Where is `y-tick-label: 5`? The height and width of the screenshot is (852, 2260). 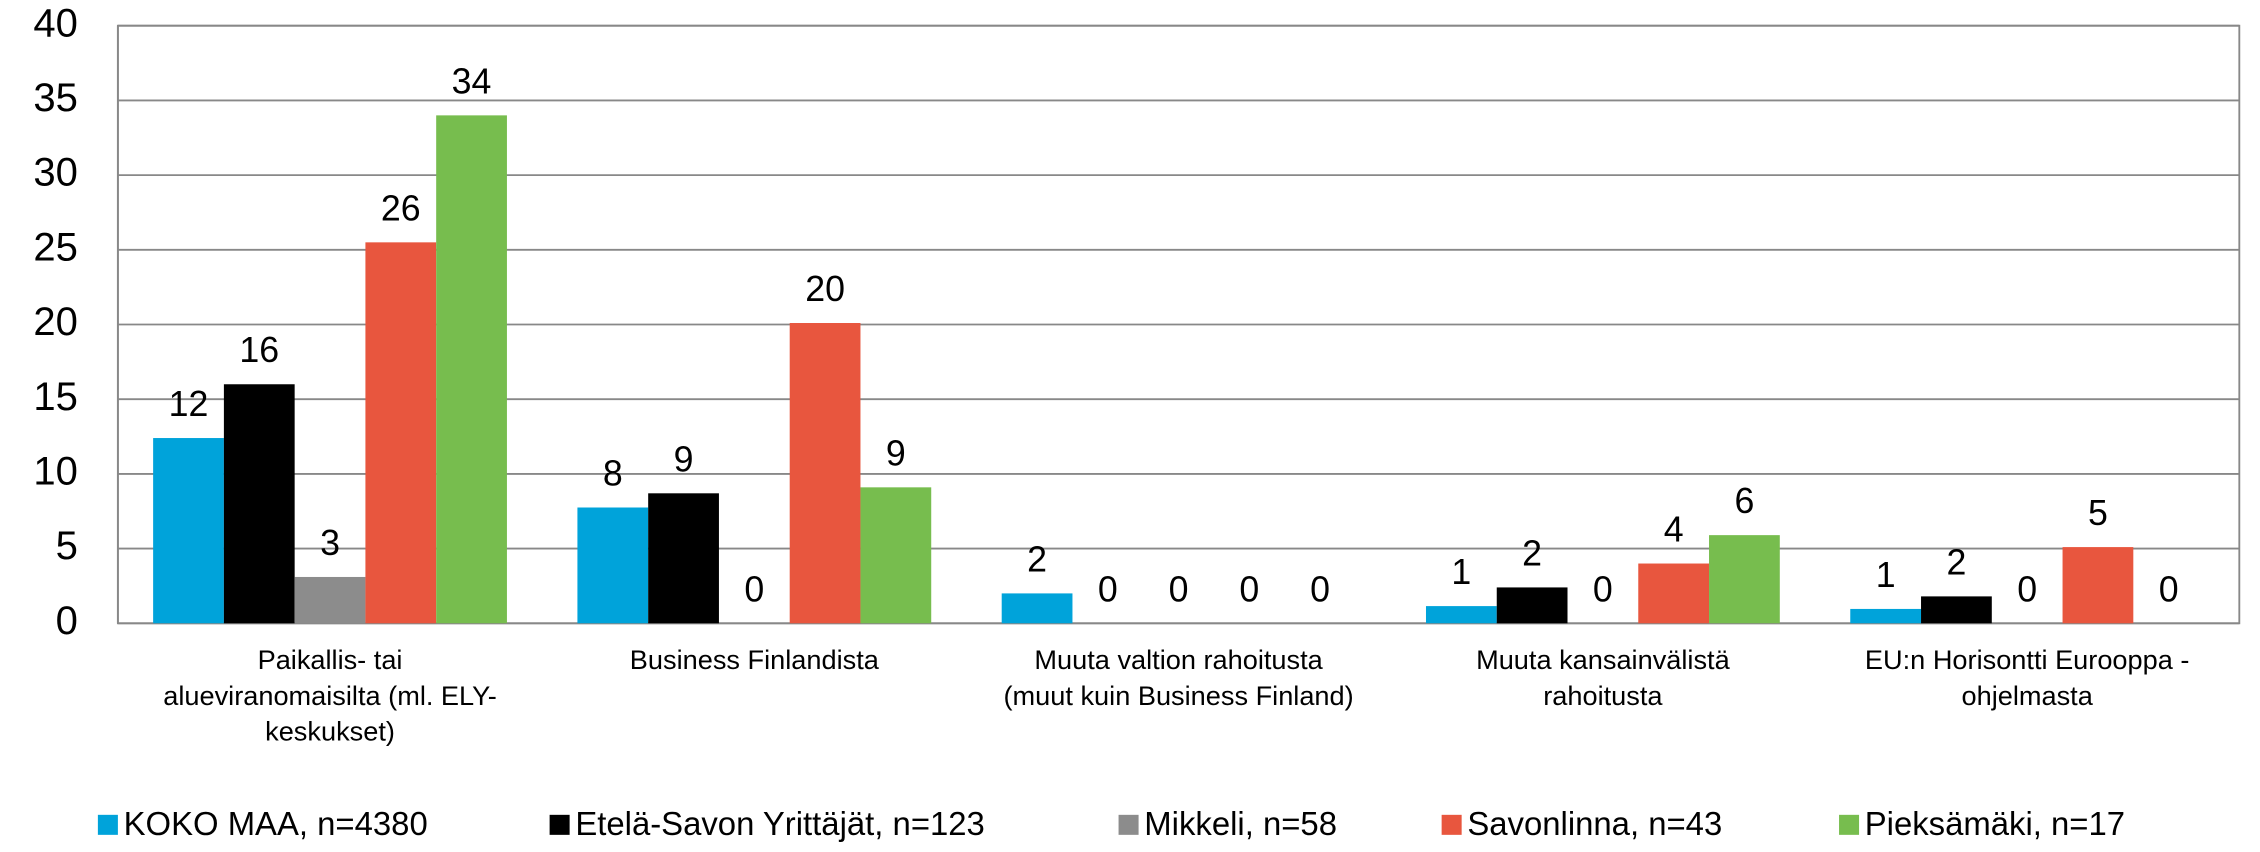 y-tick-label: 5 is located at coordinates (67, 546).